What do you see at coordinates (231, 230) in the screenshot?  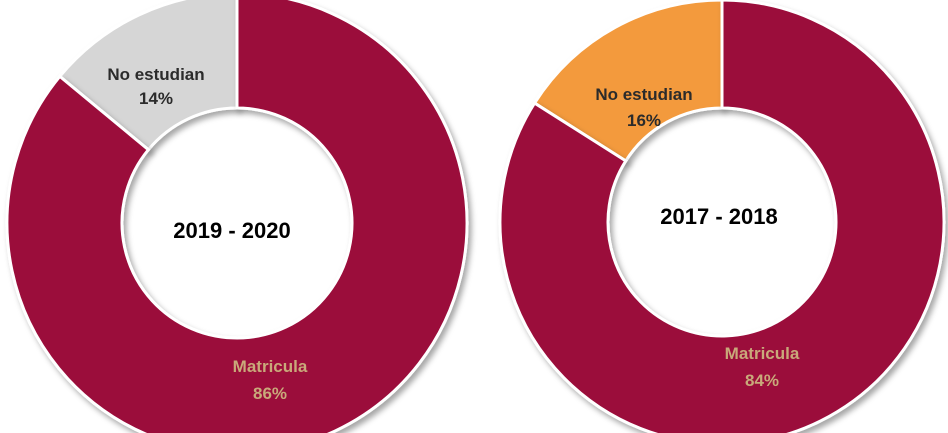 I see `center-label: 2019 - 2020` at bounding box center [231, 230].